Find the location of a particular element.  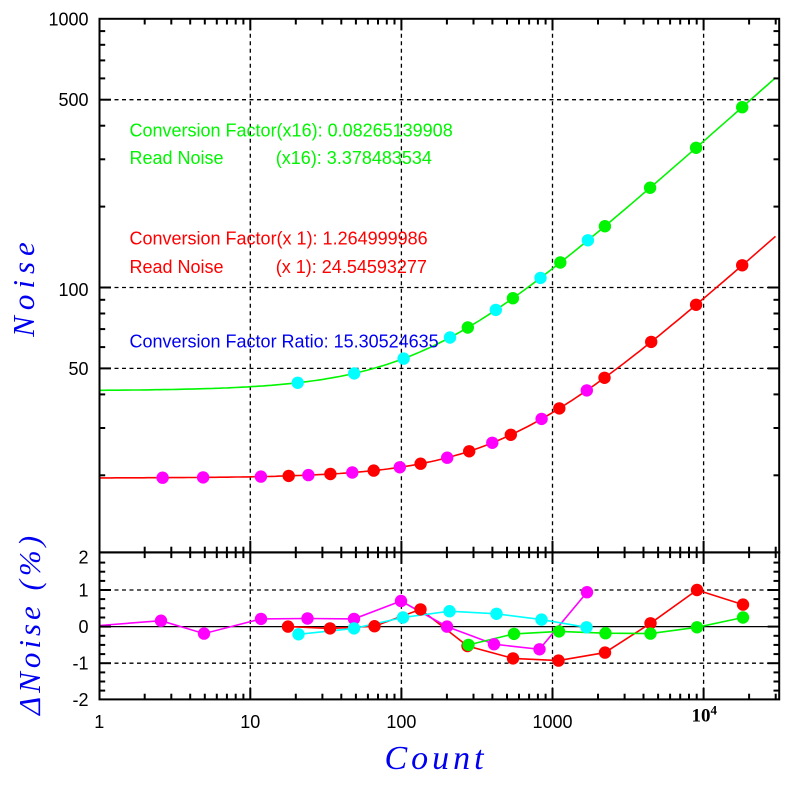

svg-text: 50 is located at coordinates (78, 369).